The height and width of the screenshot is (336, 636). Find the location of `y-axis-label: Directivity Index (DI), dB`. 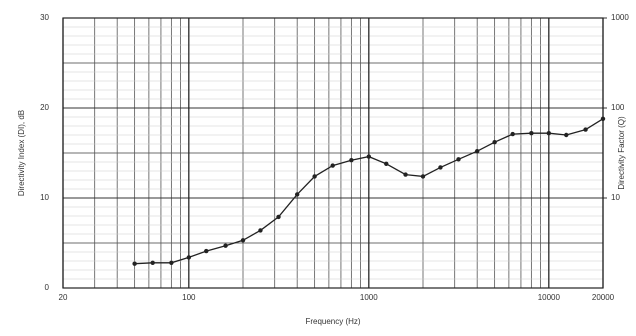

y-axis-label: Directivity Index (DI), dB is located at coordinates (21, 153).